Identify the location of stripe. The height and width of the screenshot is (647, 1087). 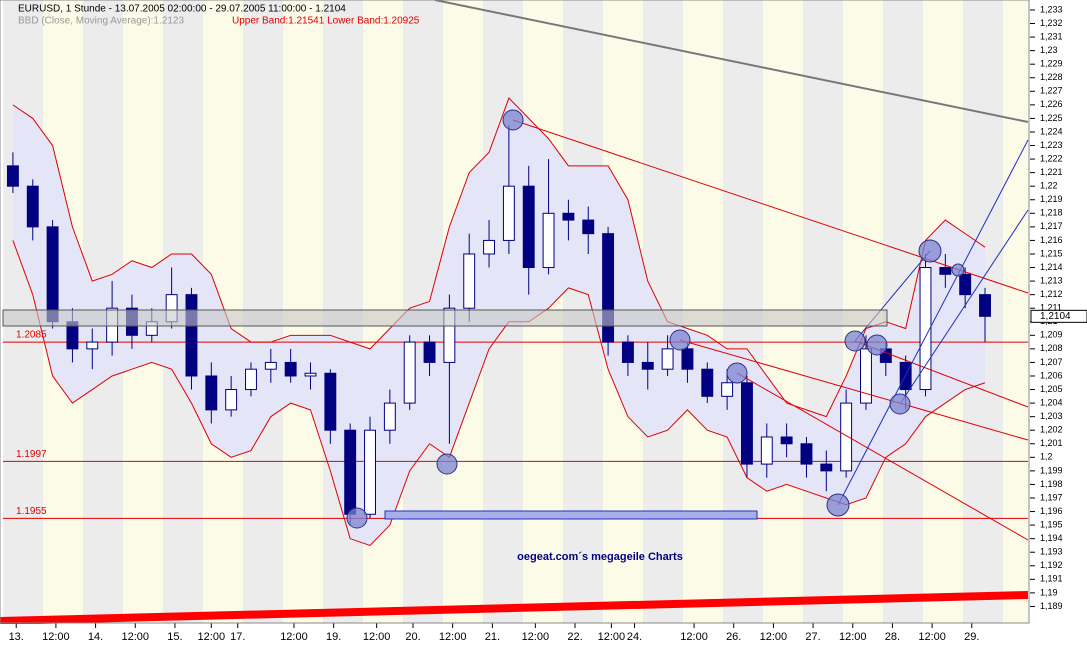
(1015, 311).